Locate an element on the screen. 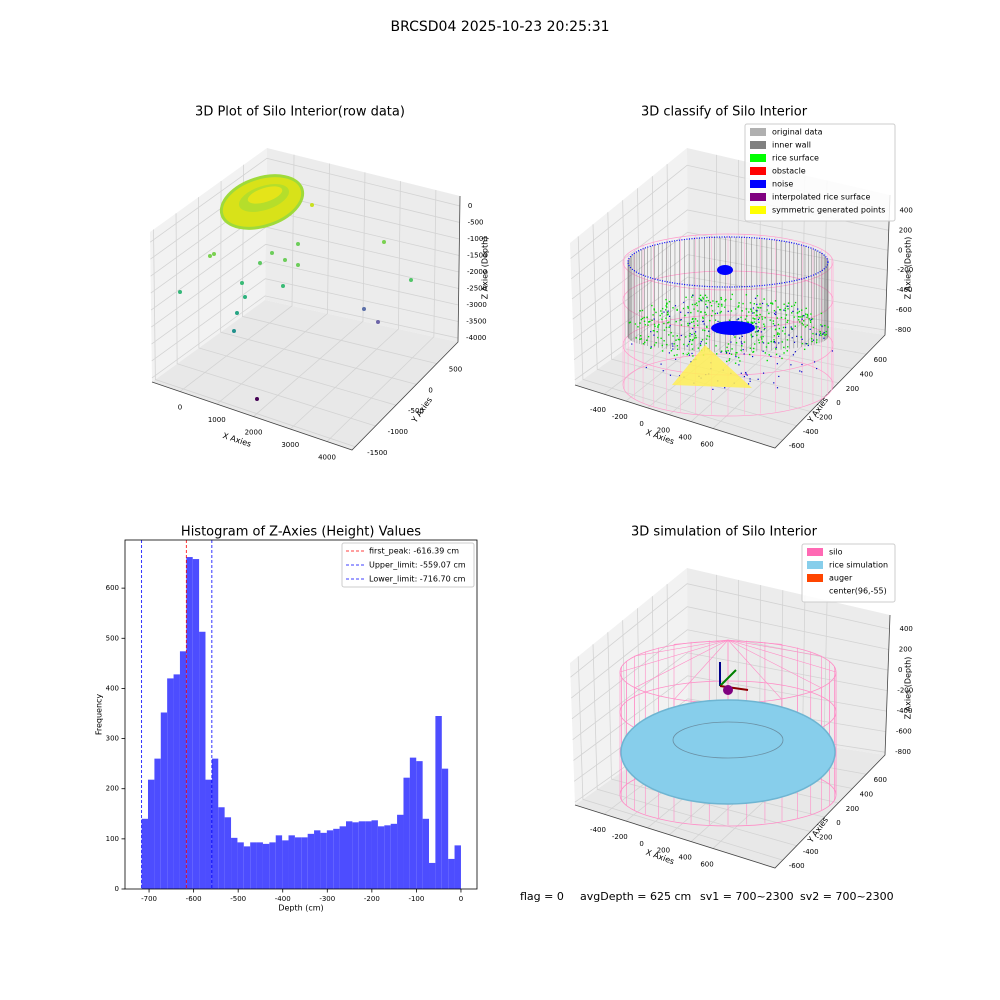 This screenshot has height=1000, width=1000. legend-label: center(96,-55) is located at coordinates (858, 591).